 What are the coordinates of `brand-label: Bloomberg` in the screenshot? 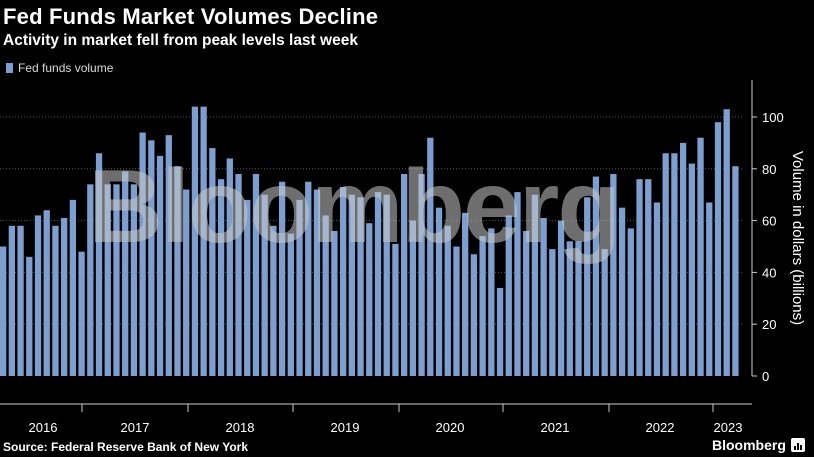 It's located at (749, 445).